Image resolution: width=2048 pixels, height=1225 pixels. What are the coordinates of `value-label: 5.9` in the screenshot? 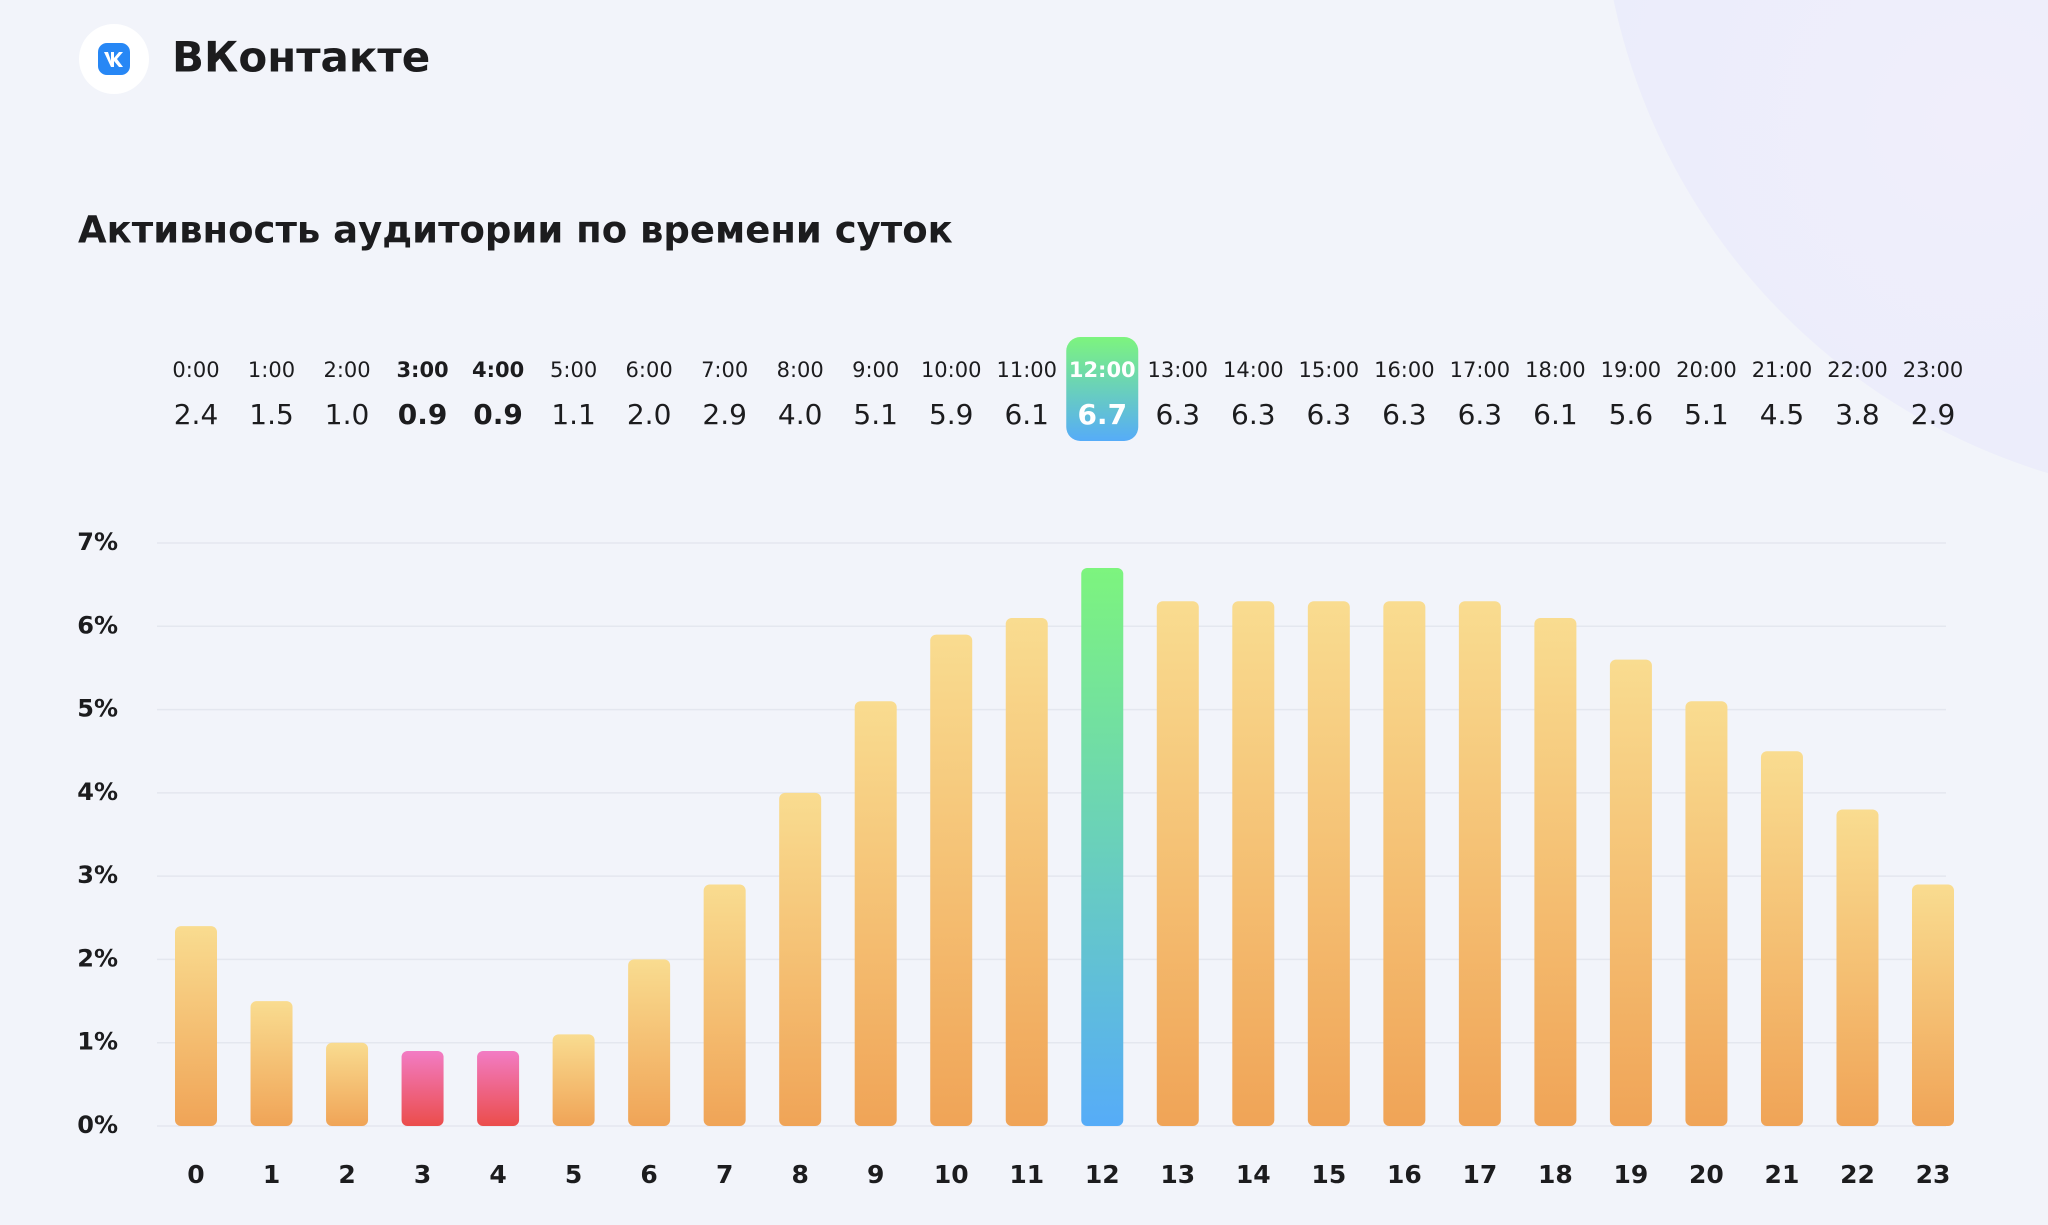 It's located at (951, 414).